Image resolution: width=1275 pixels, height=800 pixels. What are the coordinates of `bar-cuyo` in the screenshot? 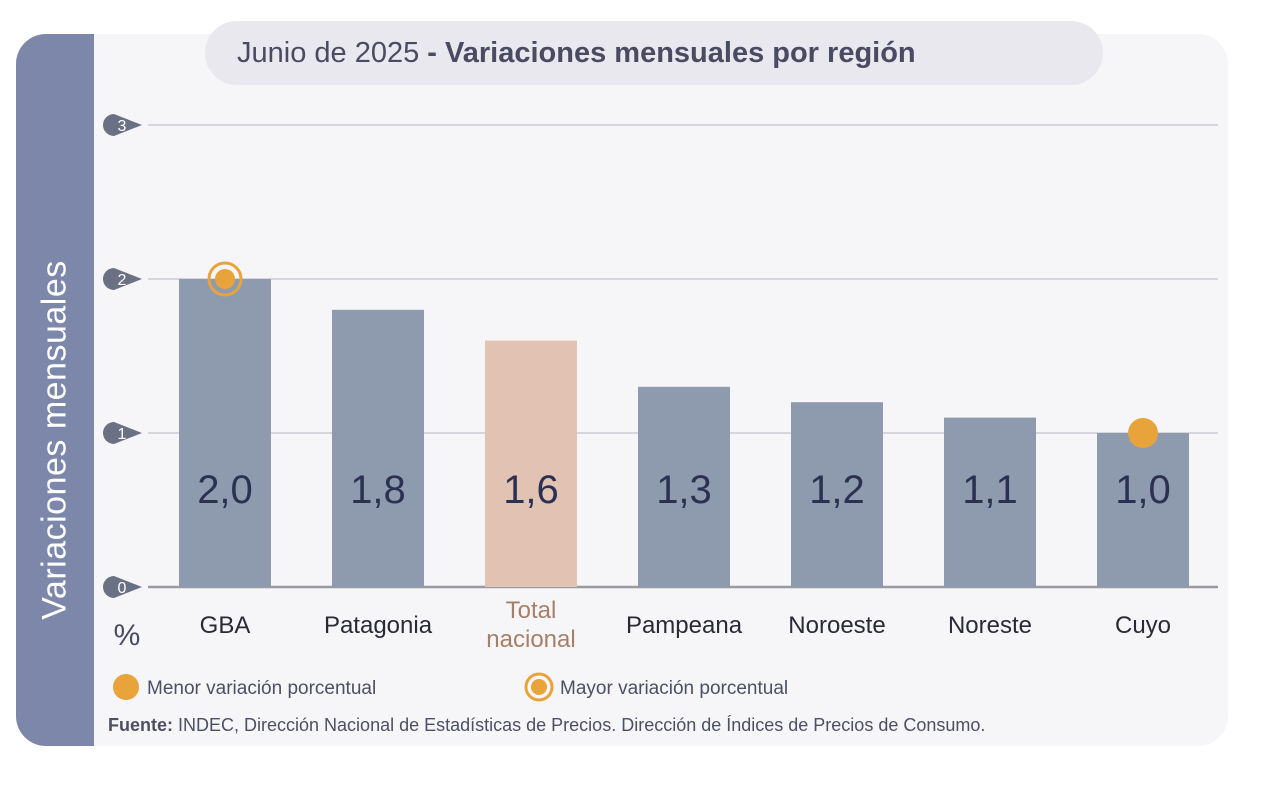 It's located at (1143, 510).